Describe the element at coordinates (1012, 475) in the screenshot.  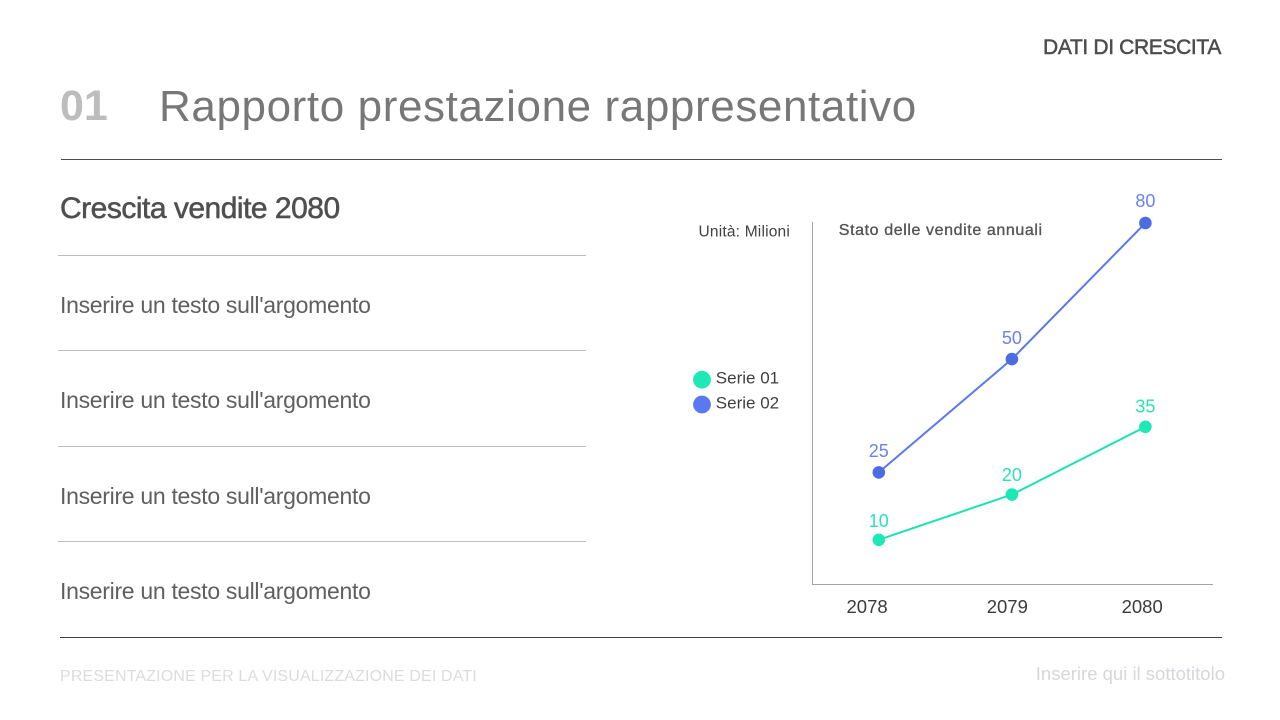
I see `svg-text: 20` at that location.